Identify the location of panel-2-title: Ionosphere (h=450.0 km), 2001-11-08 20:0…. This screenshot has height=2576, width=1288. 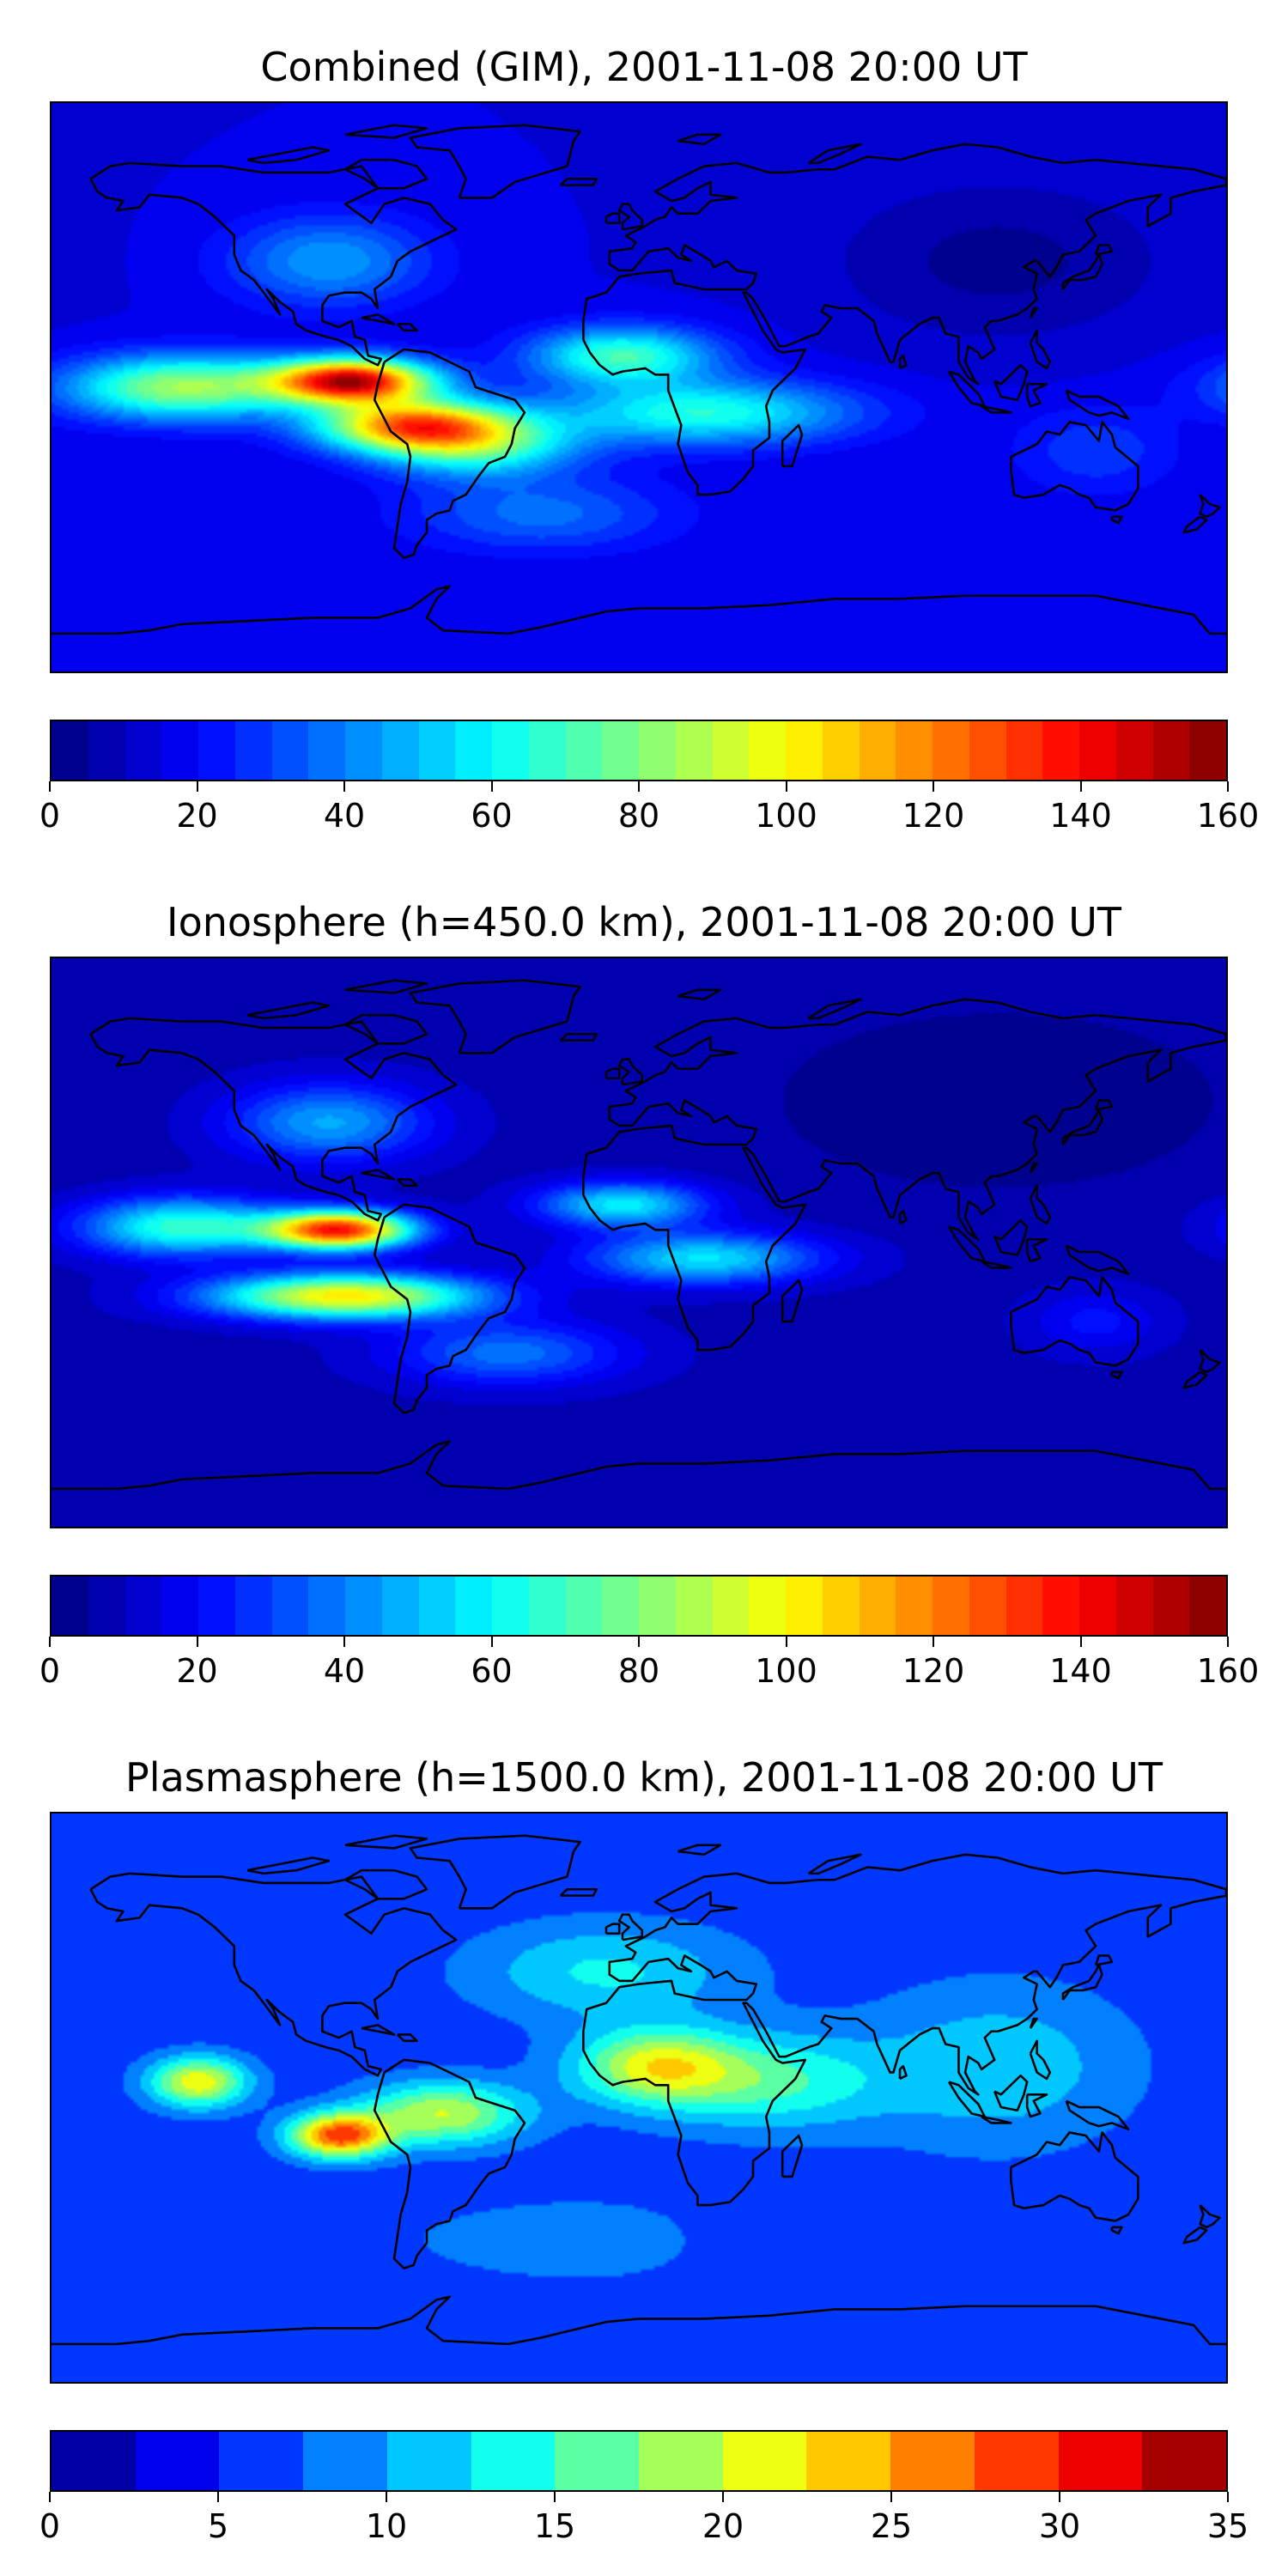
(644, 922).